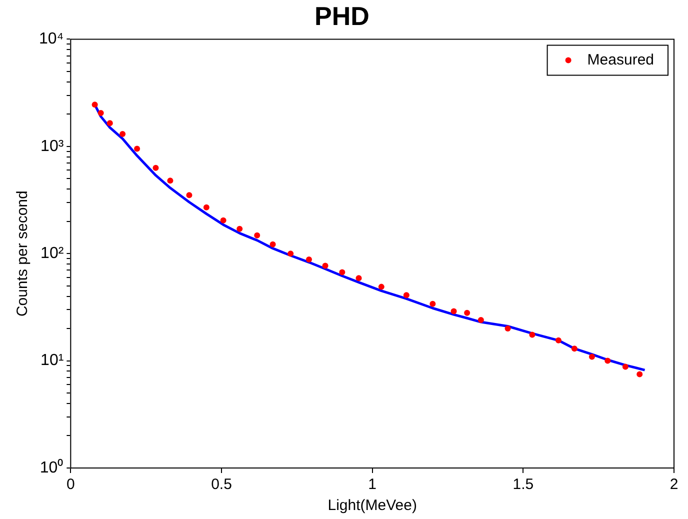 The height and width of the screenshot is (519, 688). Describe the element at coordinates (372, 485) in the screenshot. I see `x-tick-label: 1` at that location.